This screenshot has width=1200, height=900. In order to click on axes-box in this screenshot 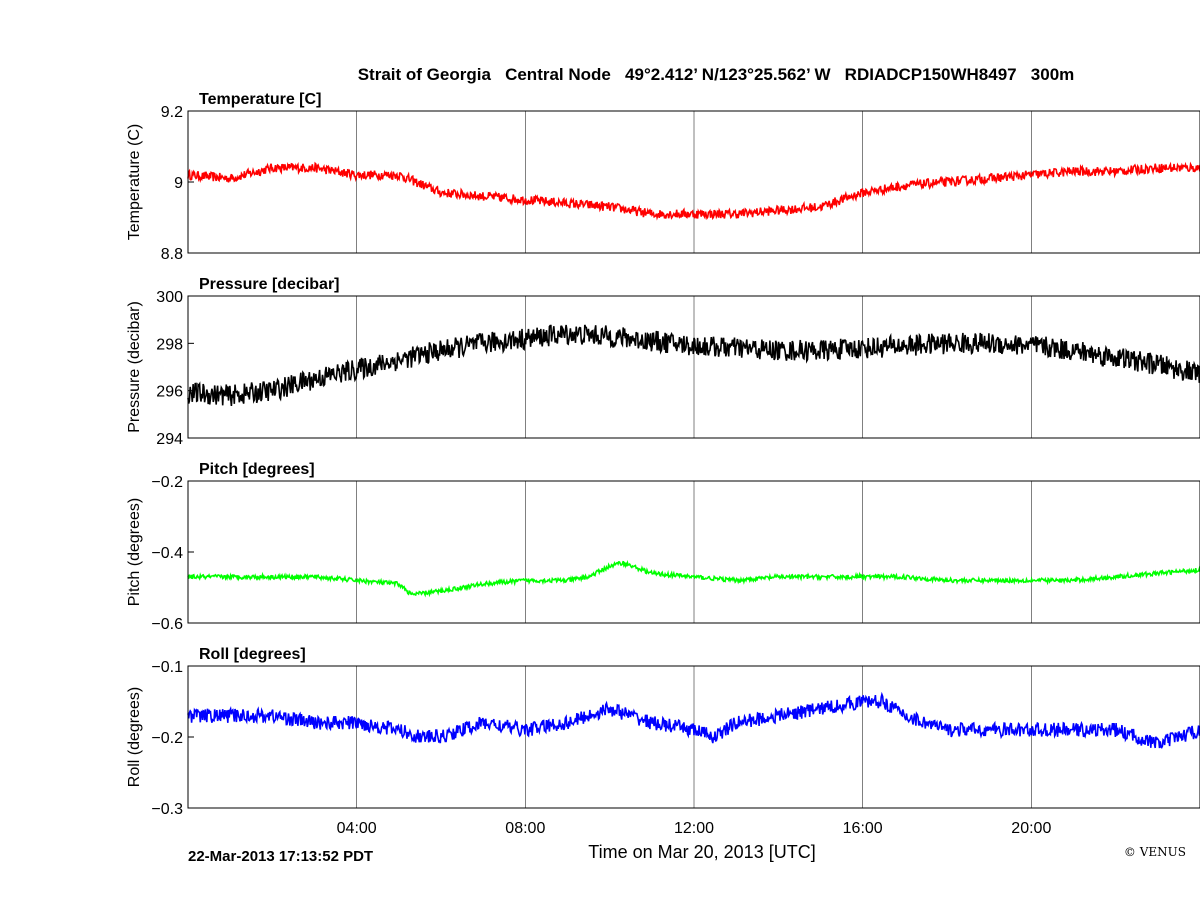, I will do `click(693, 367)`.